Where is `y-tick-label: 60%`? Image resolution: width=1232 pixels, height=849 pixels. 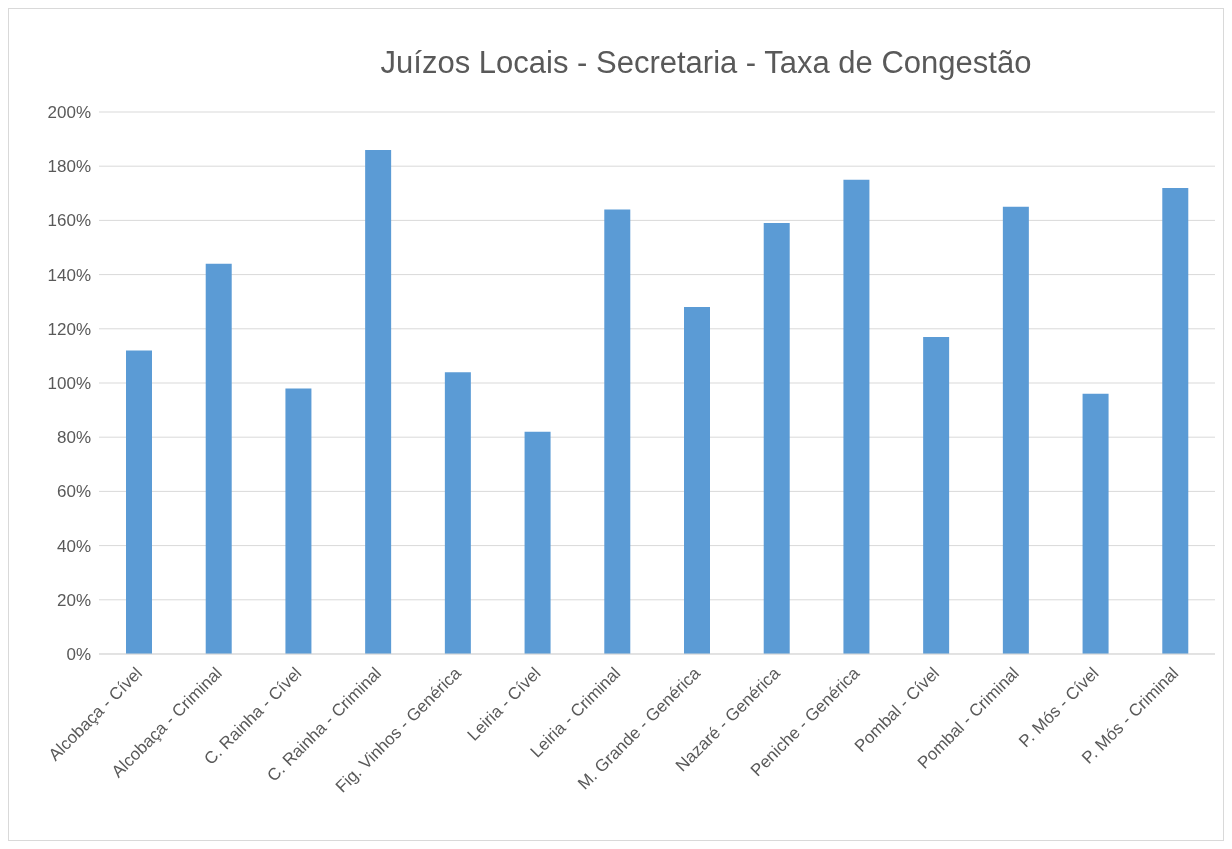 y-tick-label: 60% is located at coordinates (73, 492).